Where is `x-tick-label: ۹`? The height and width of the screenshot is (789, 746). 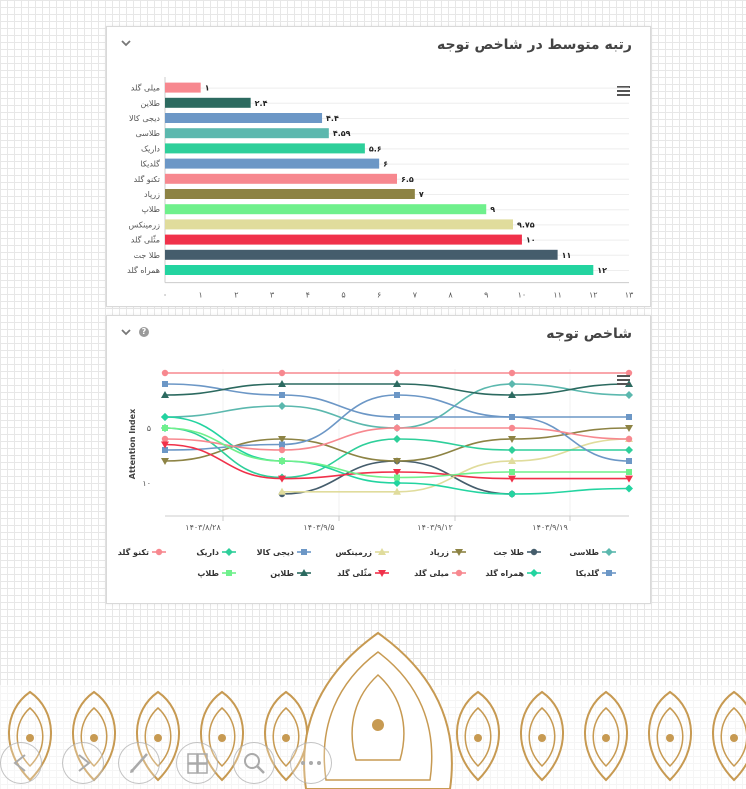
x-tick-label: ۹ is located at coordinates (486, 295).